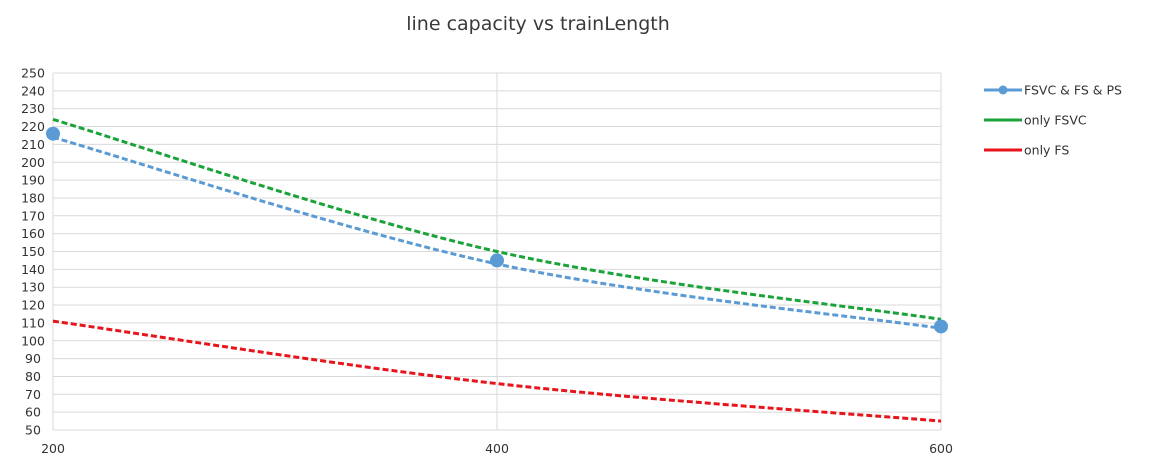  I want to click on y-tick-label: 240, so click(33, 90).